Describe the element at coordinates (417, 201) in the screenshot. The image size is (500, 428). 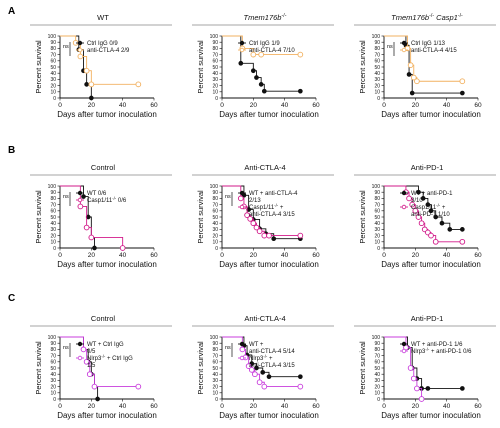
I see `legend-entry: 3/10` at that location.